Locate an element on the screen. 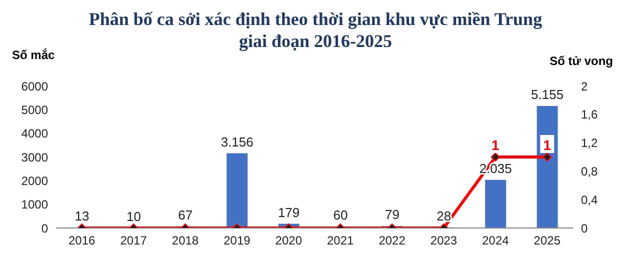  x-tick-label: 2023 is located at coordinates (444, 241).